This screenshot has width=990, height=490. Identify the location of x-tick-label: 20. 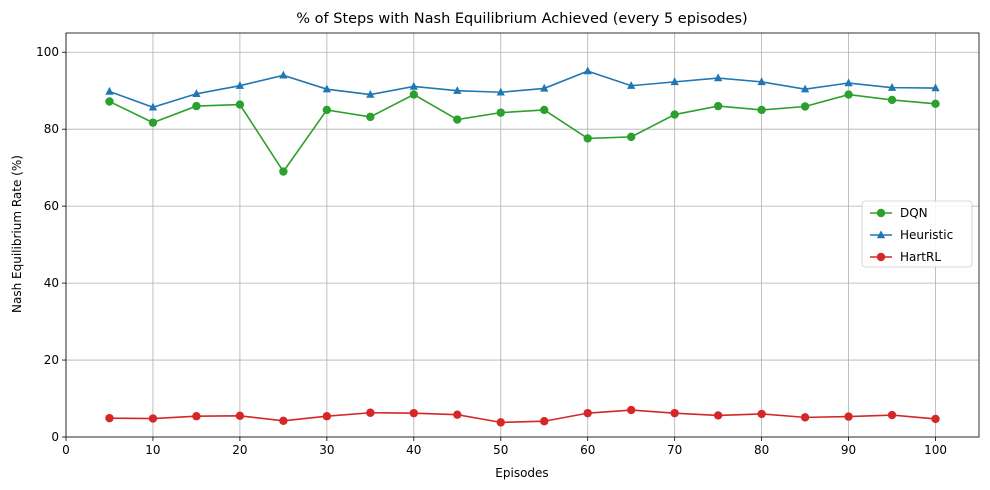
(239, 450).